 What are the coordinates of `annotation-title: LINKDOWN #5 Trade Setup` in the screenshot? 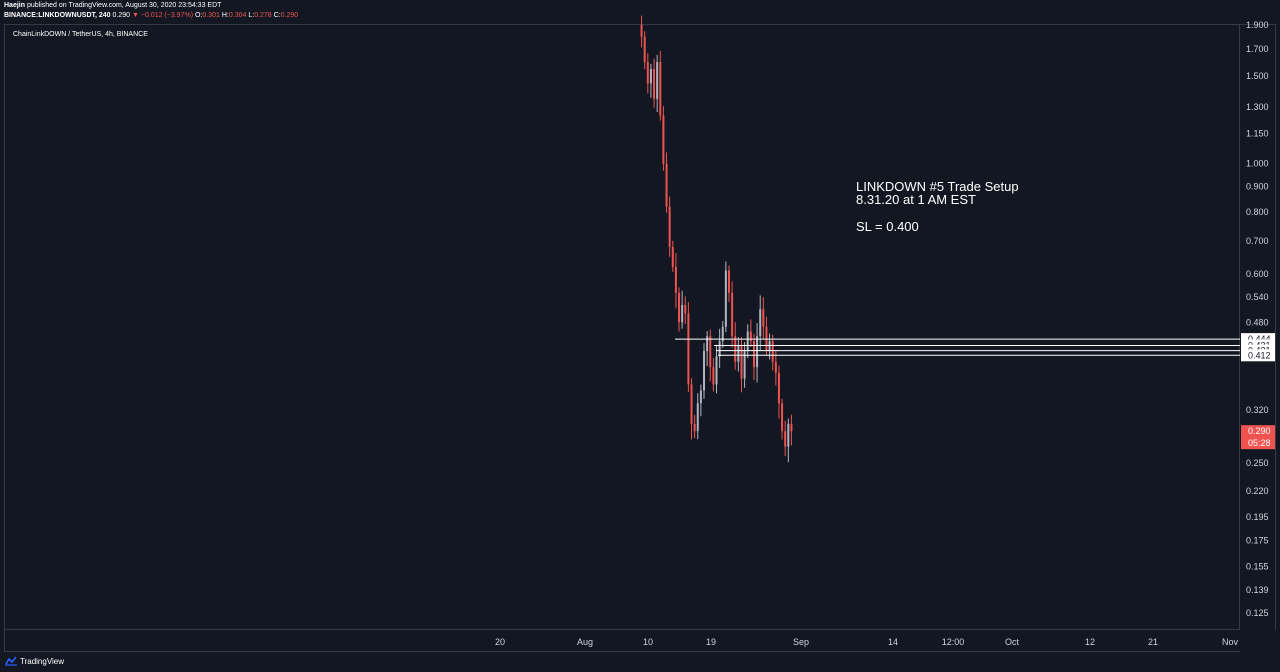 It's located at (937, 186).